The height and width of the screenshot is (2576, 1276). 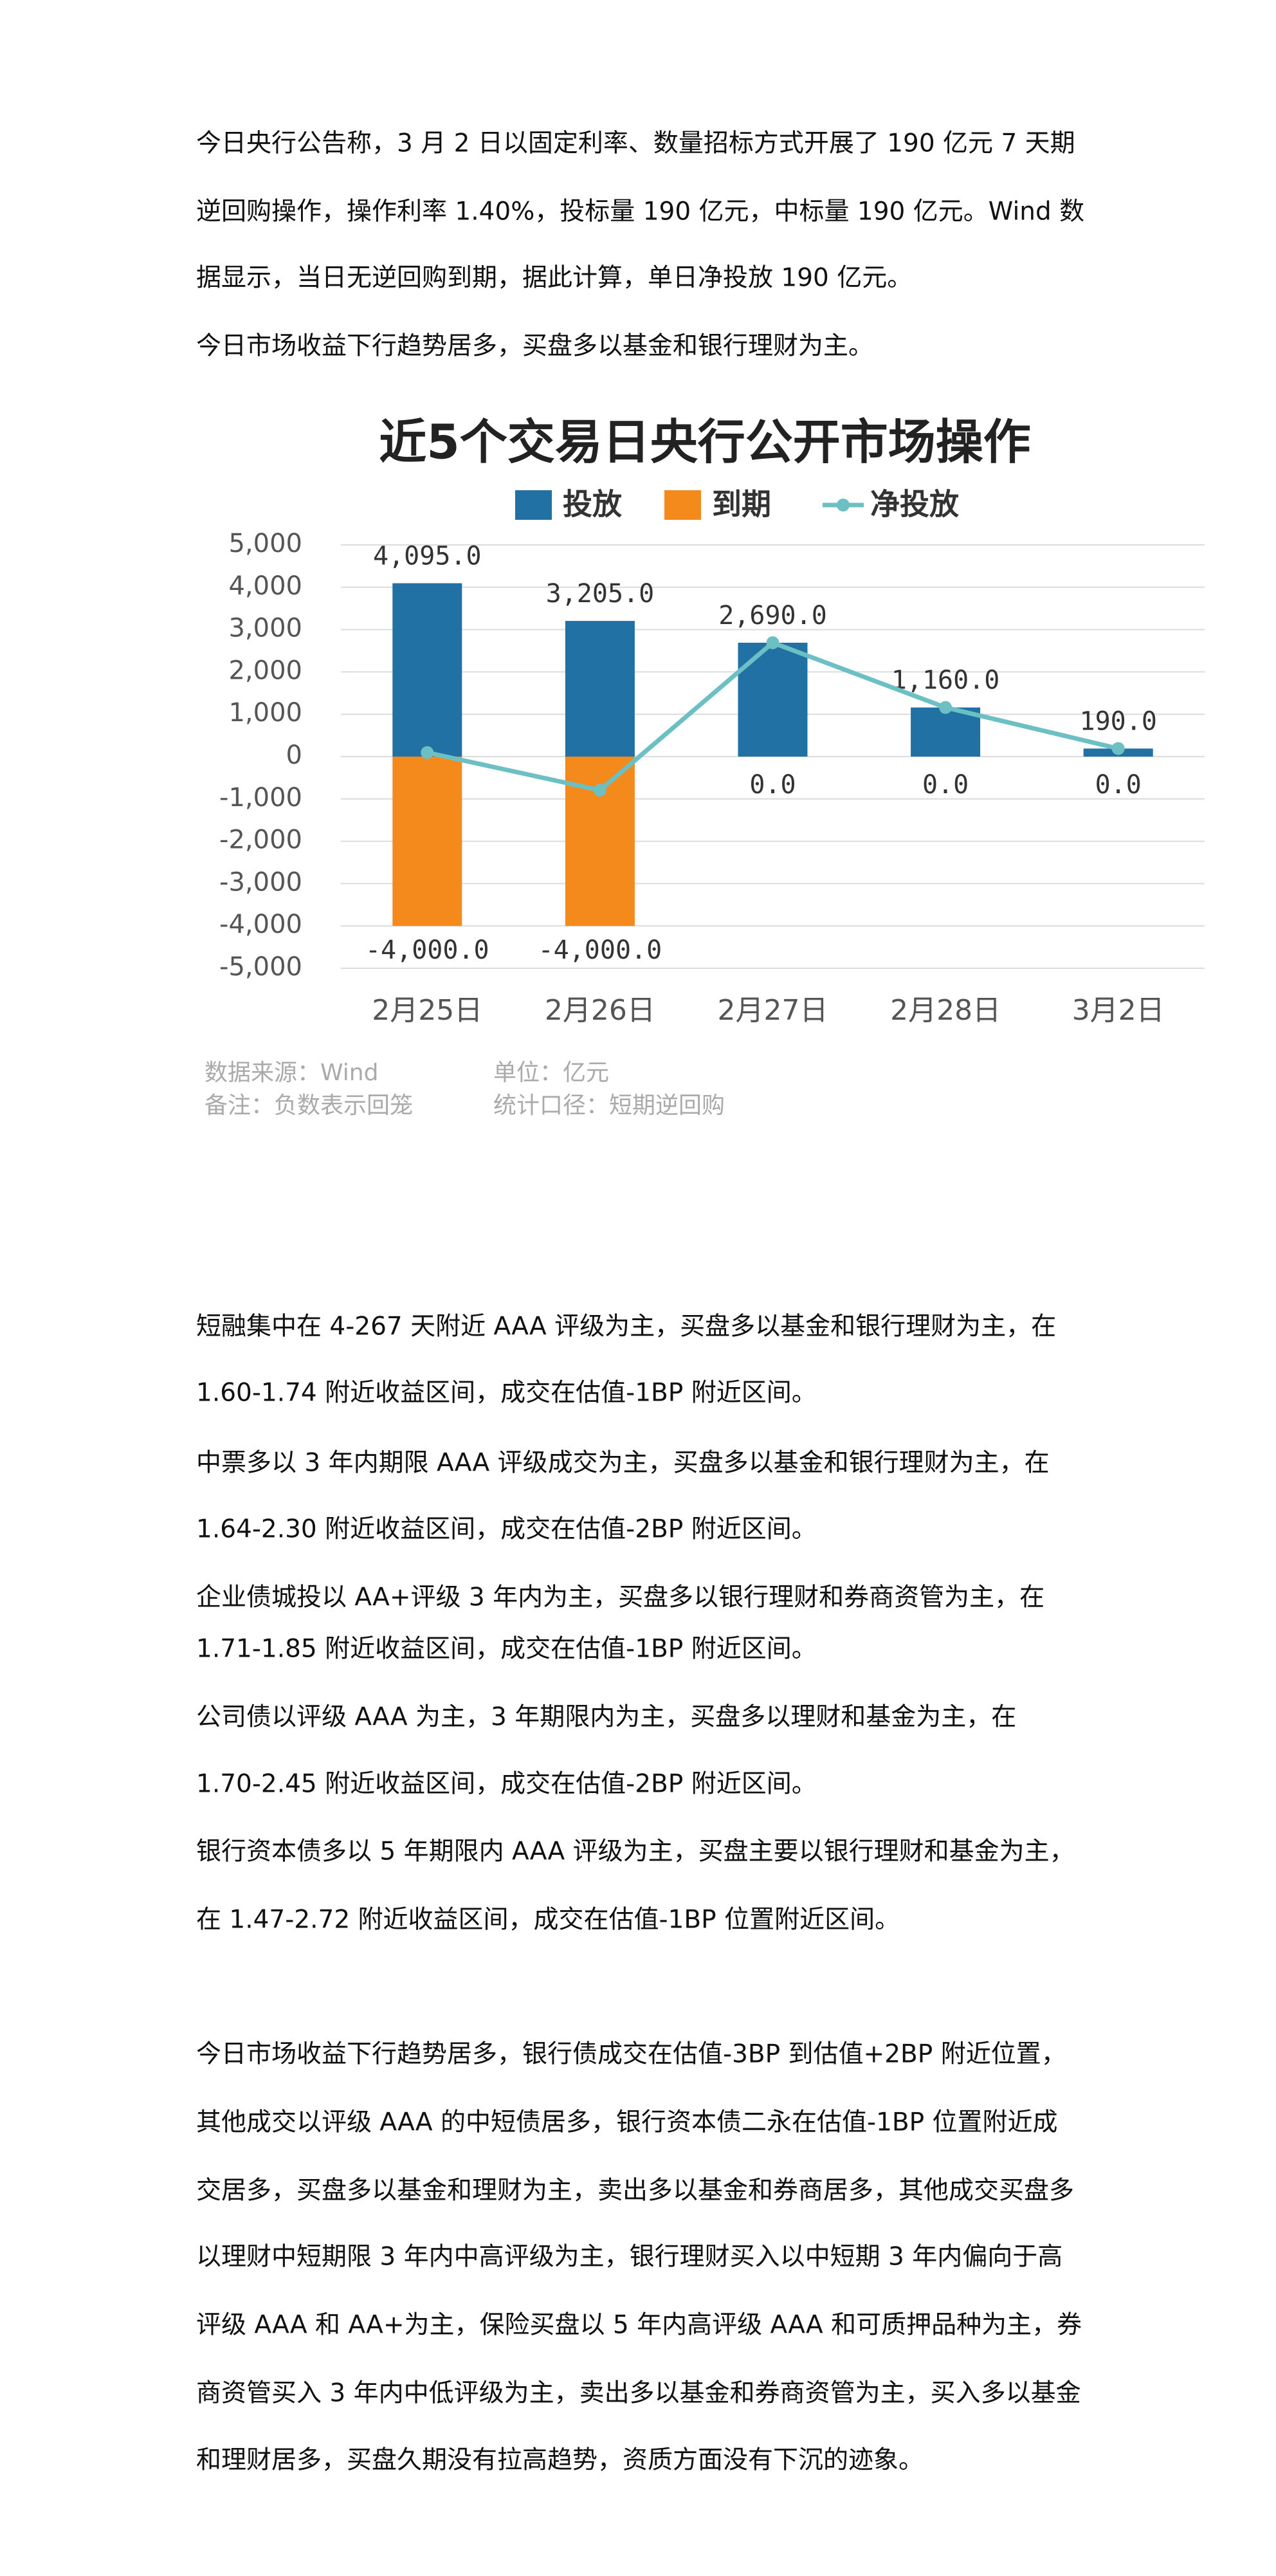 I want to click on legend-label: 净投放, so click(x=914, y=504).